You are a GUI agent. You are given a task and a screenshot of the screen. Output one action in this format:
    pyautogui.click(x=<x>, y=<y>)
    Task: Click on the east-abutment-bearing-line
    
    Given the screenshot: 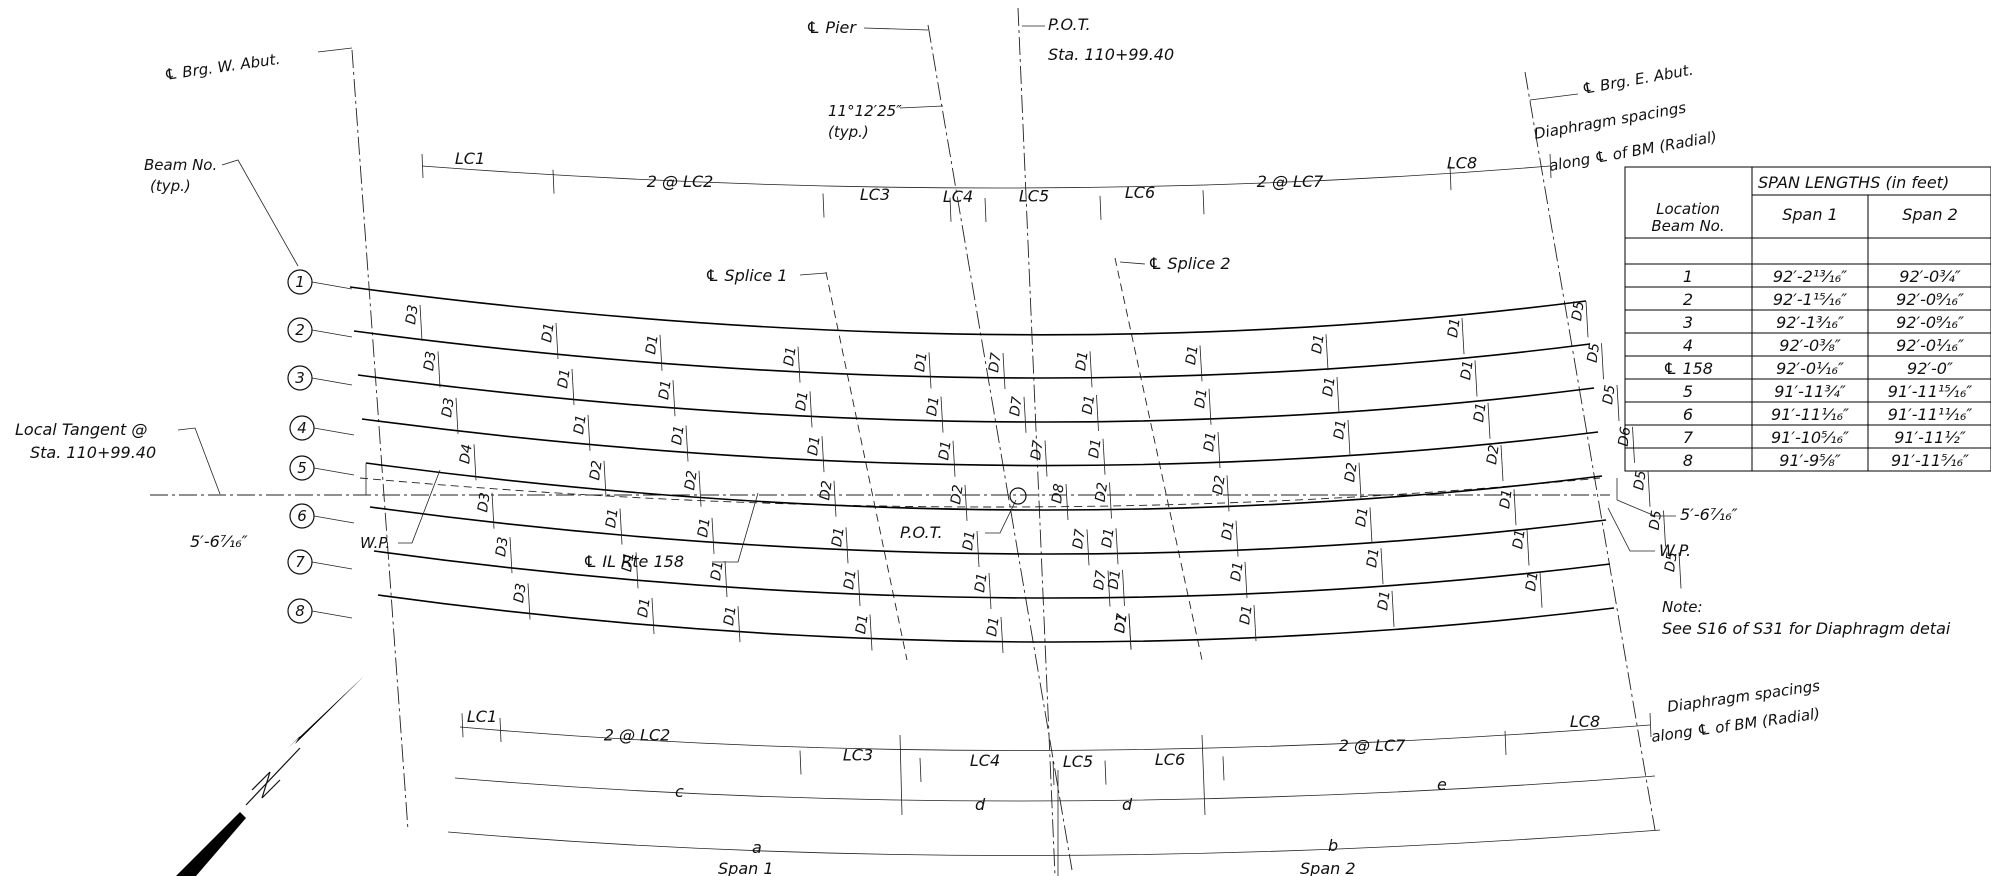 What is the action you would take?
    pyautogui.click(x=1590, y=451)
    